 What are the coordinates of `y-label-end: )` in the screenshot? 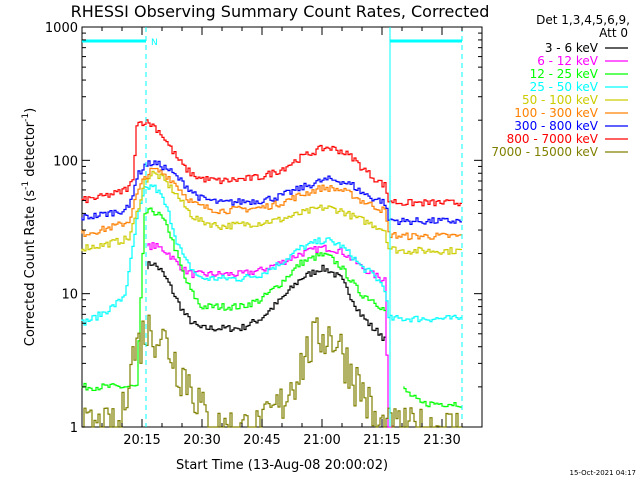 It's located at (30, 110).